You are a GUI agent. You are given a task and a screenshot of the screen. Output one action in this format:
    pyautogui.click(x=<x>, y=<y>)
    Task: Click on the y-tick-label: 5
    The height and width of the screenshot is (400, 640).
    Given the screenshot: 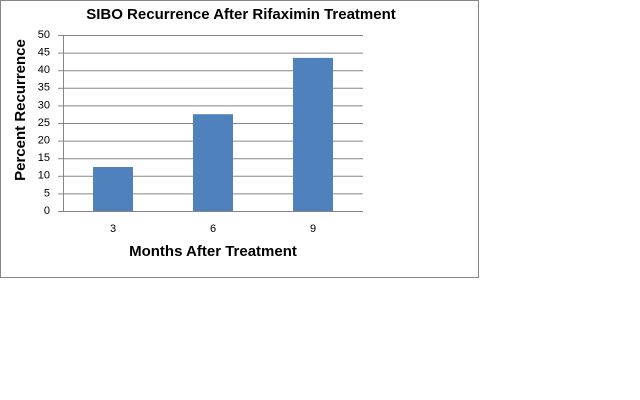 What is the action you would take?
    pyautogui.click(x=47, y=193)
    